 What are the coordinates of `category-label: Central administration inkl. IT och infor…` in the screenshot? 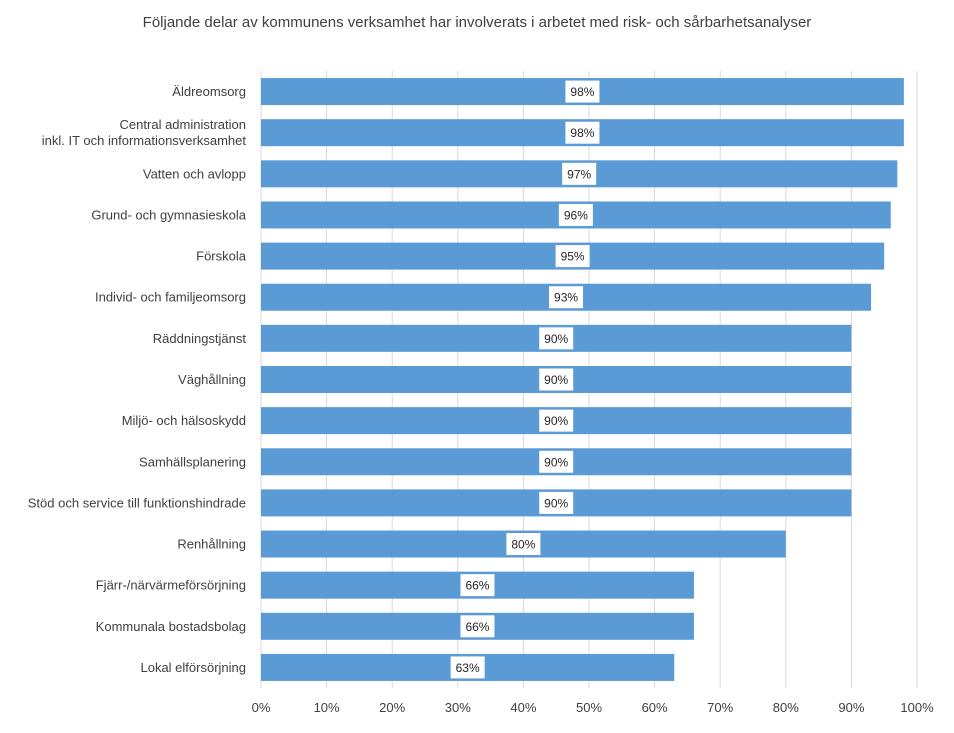 It's located at (144, 132).